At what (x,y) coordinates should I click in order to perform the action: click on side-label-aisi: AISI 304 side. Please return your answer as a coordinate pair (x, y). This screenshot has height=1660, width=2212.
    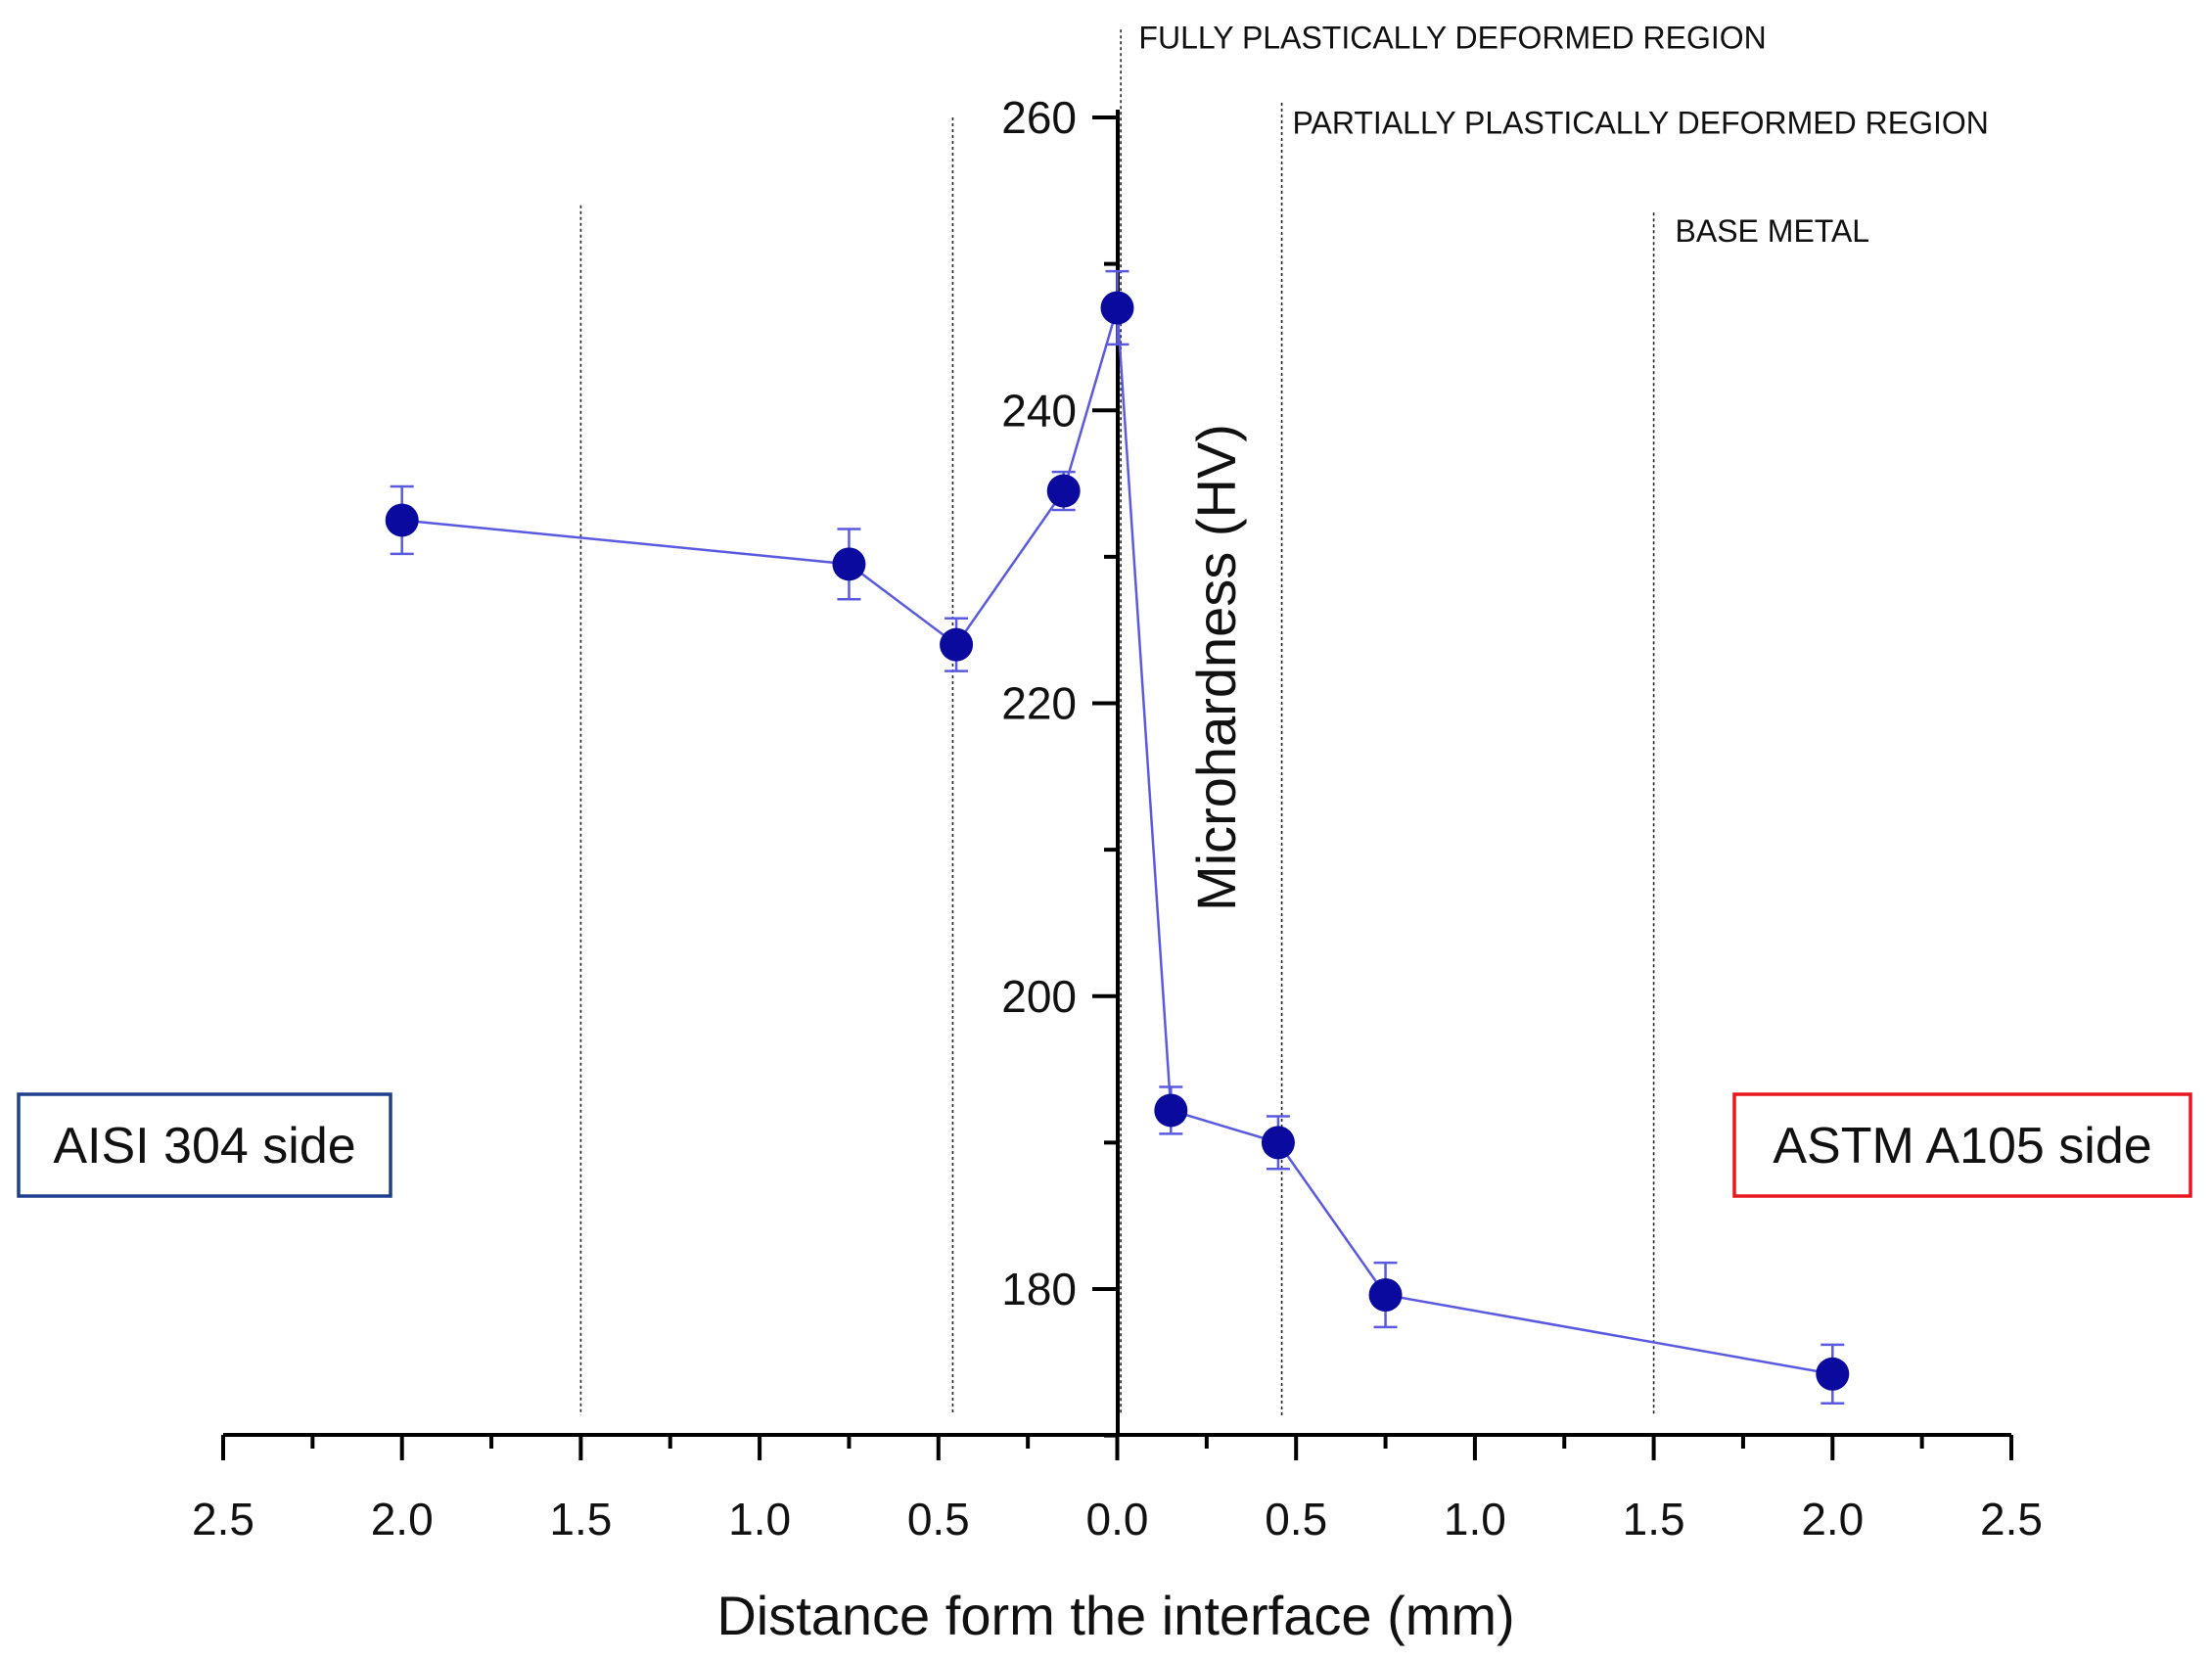
    Looking at the image, I should click on (204, 1145).